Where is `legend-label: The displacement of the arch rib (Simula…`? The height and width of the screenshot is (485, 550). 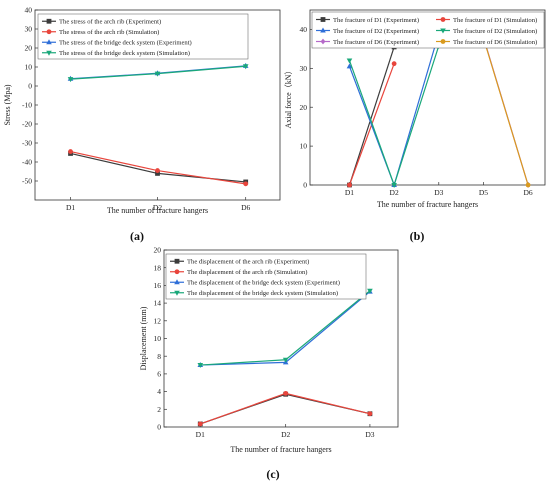 legend-label: The displacement of the arch rib (Simula… is located at coordinates (247, 272).